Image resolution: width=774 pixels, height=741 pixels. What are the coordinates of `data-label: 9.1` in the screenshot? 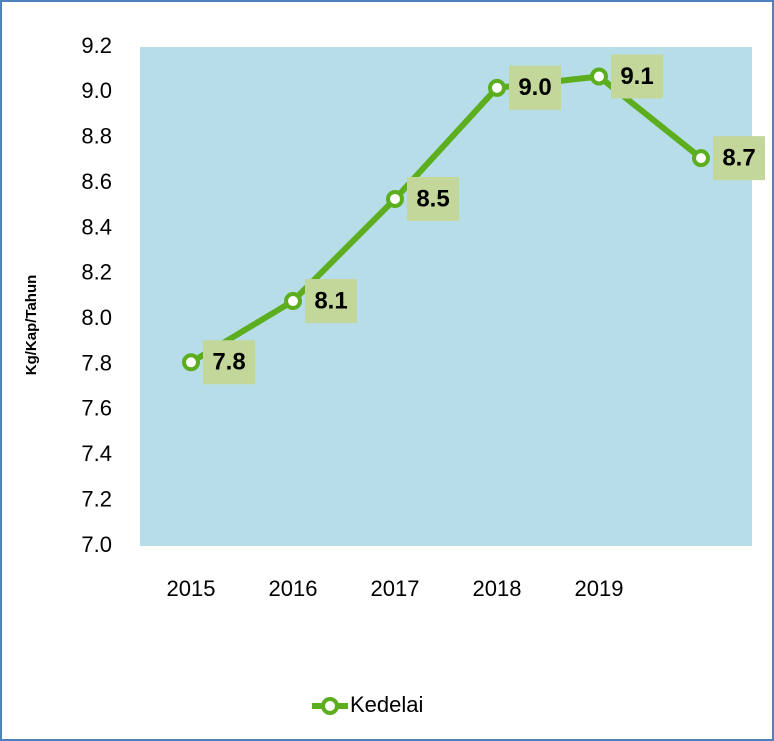 It's located at (636, 76).